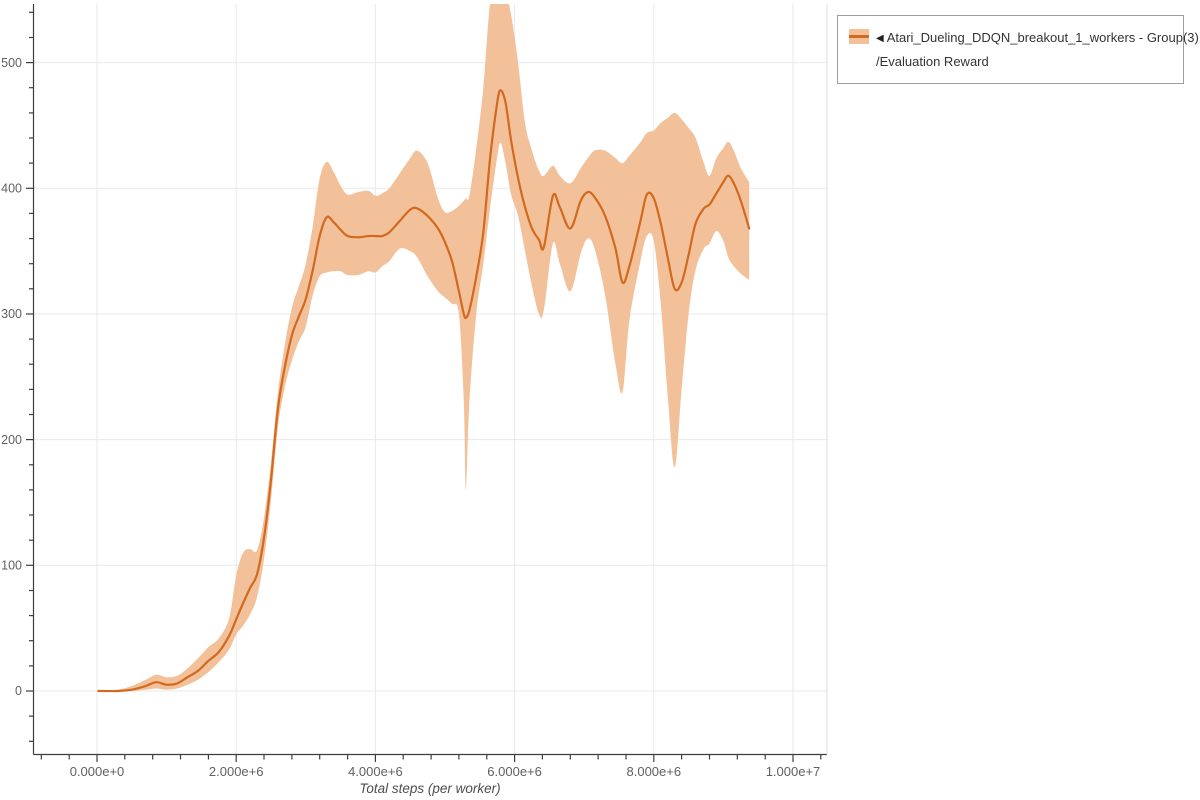 The image size is (1200, 800). I want to click on x-tick-label: 2.000e+6, so click(236, 771).